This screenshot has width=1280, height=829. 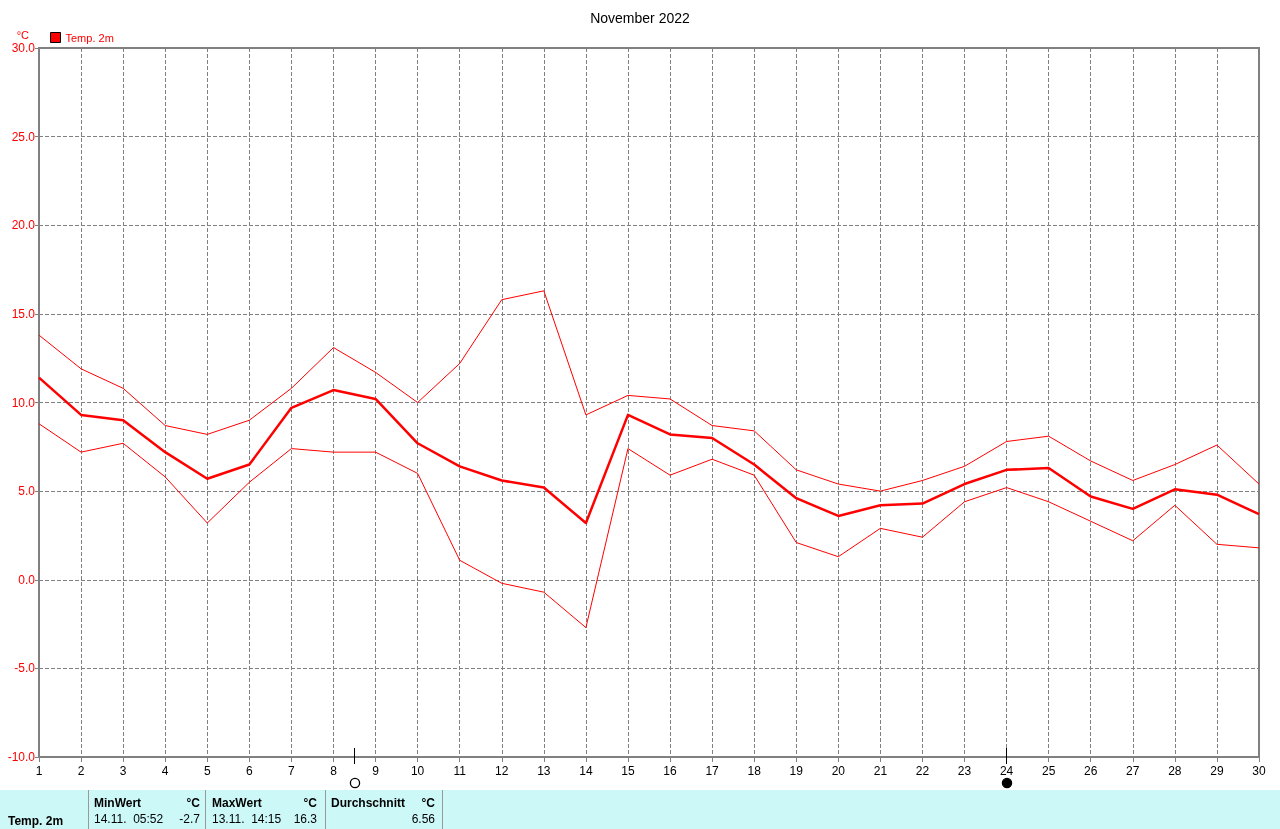 What do you see at coordinates (1006, 771) in the screenshot?
I see `x-tick-label: 24` at bounding box center [1006, 771].